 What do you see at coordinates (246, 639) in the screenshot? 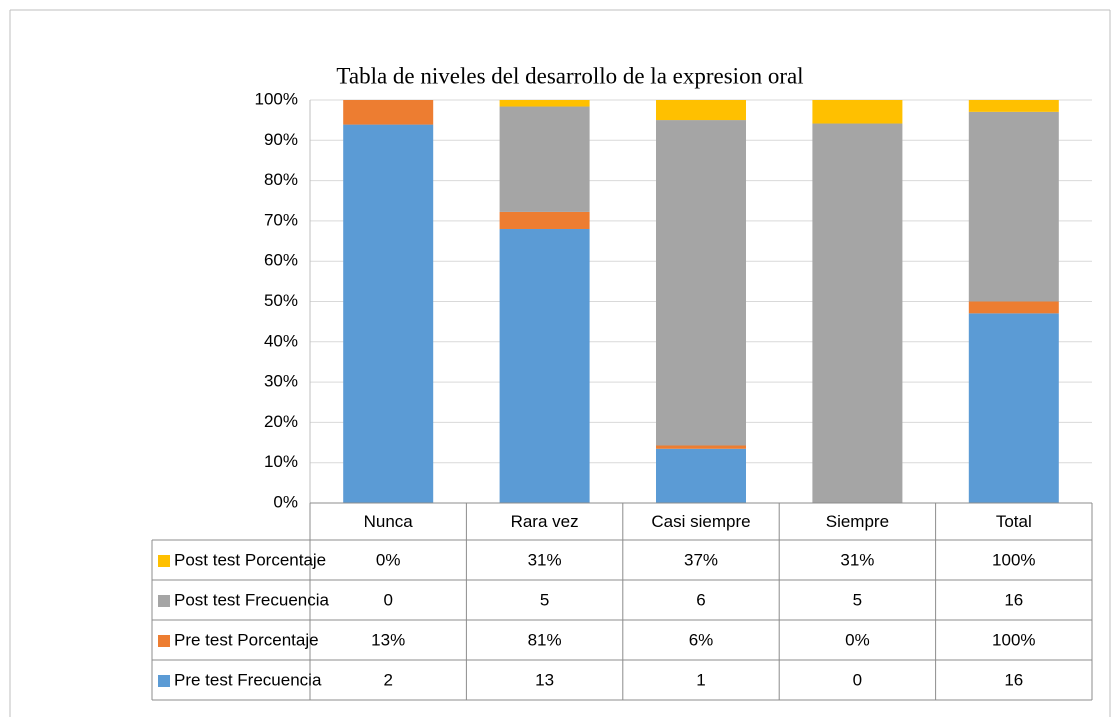
I see `legend-label: Pre test Porcentaje` at bounding box center [246, 639].